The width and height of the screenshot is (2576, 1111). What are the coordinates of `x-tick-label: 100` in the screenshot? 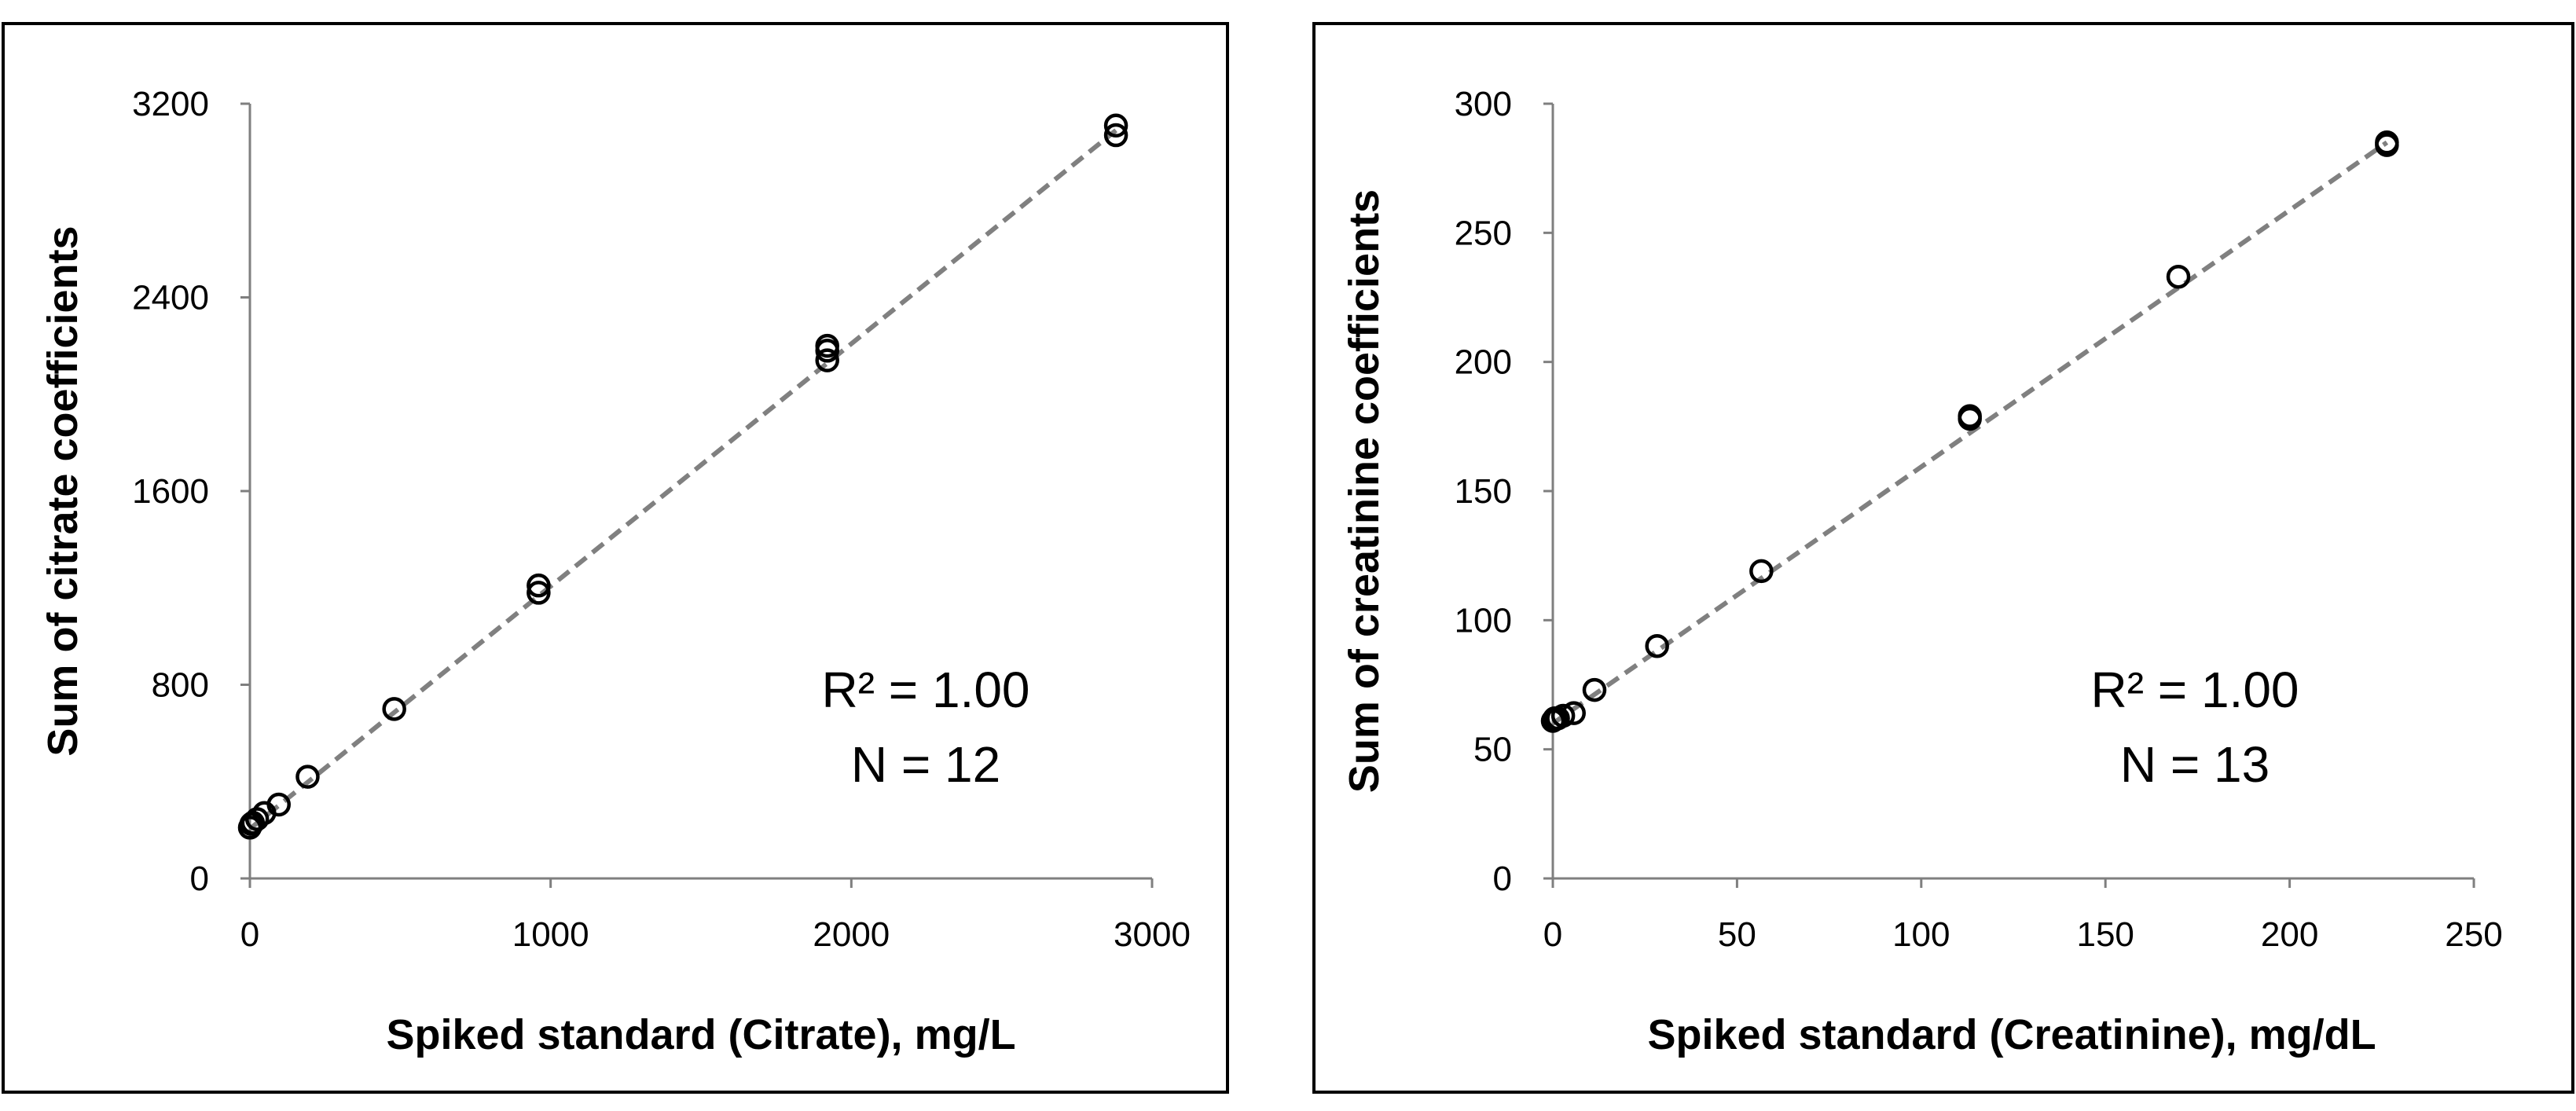 It's located at (1921, 934).